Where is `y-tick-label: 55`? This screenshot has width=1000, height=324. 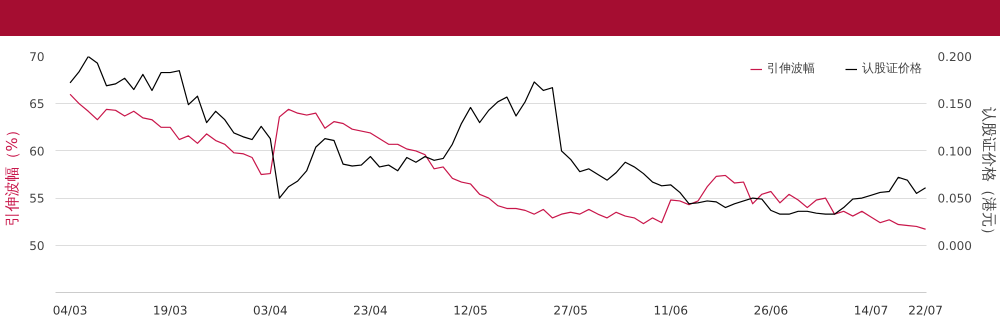 y-tick-label: 55 is located at coordinates (37, 199).